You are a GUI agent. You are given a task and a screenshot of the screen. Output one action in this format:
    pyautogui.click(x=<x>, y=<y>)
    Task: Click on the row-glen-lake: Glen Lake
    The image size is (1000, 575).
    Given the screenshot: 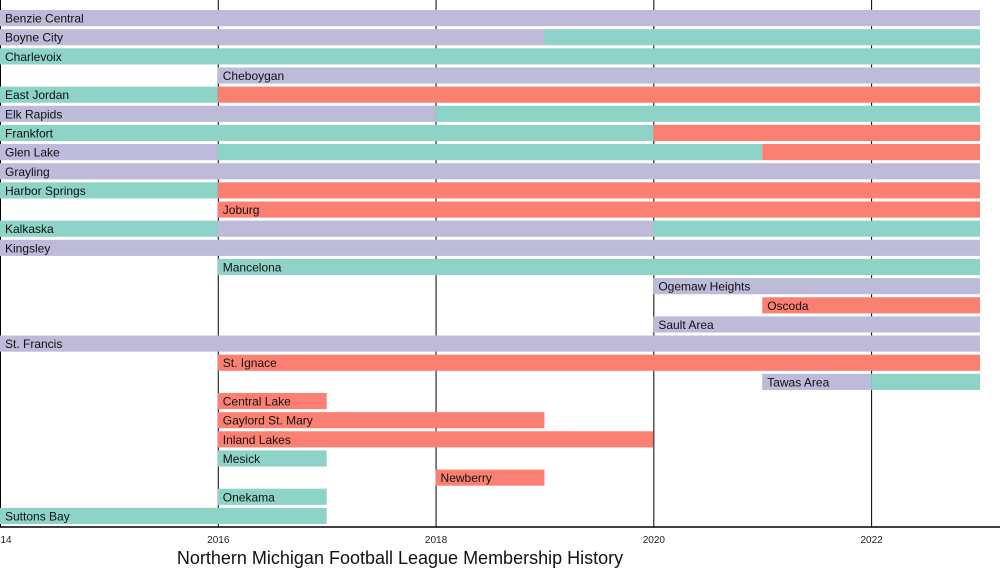 What is the action you would take?
    pyautogui.click(x=490, y=152)
    